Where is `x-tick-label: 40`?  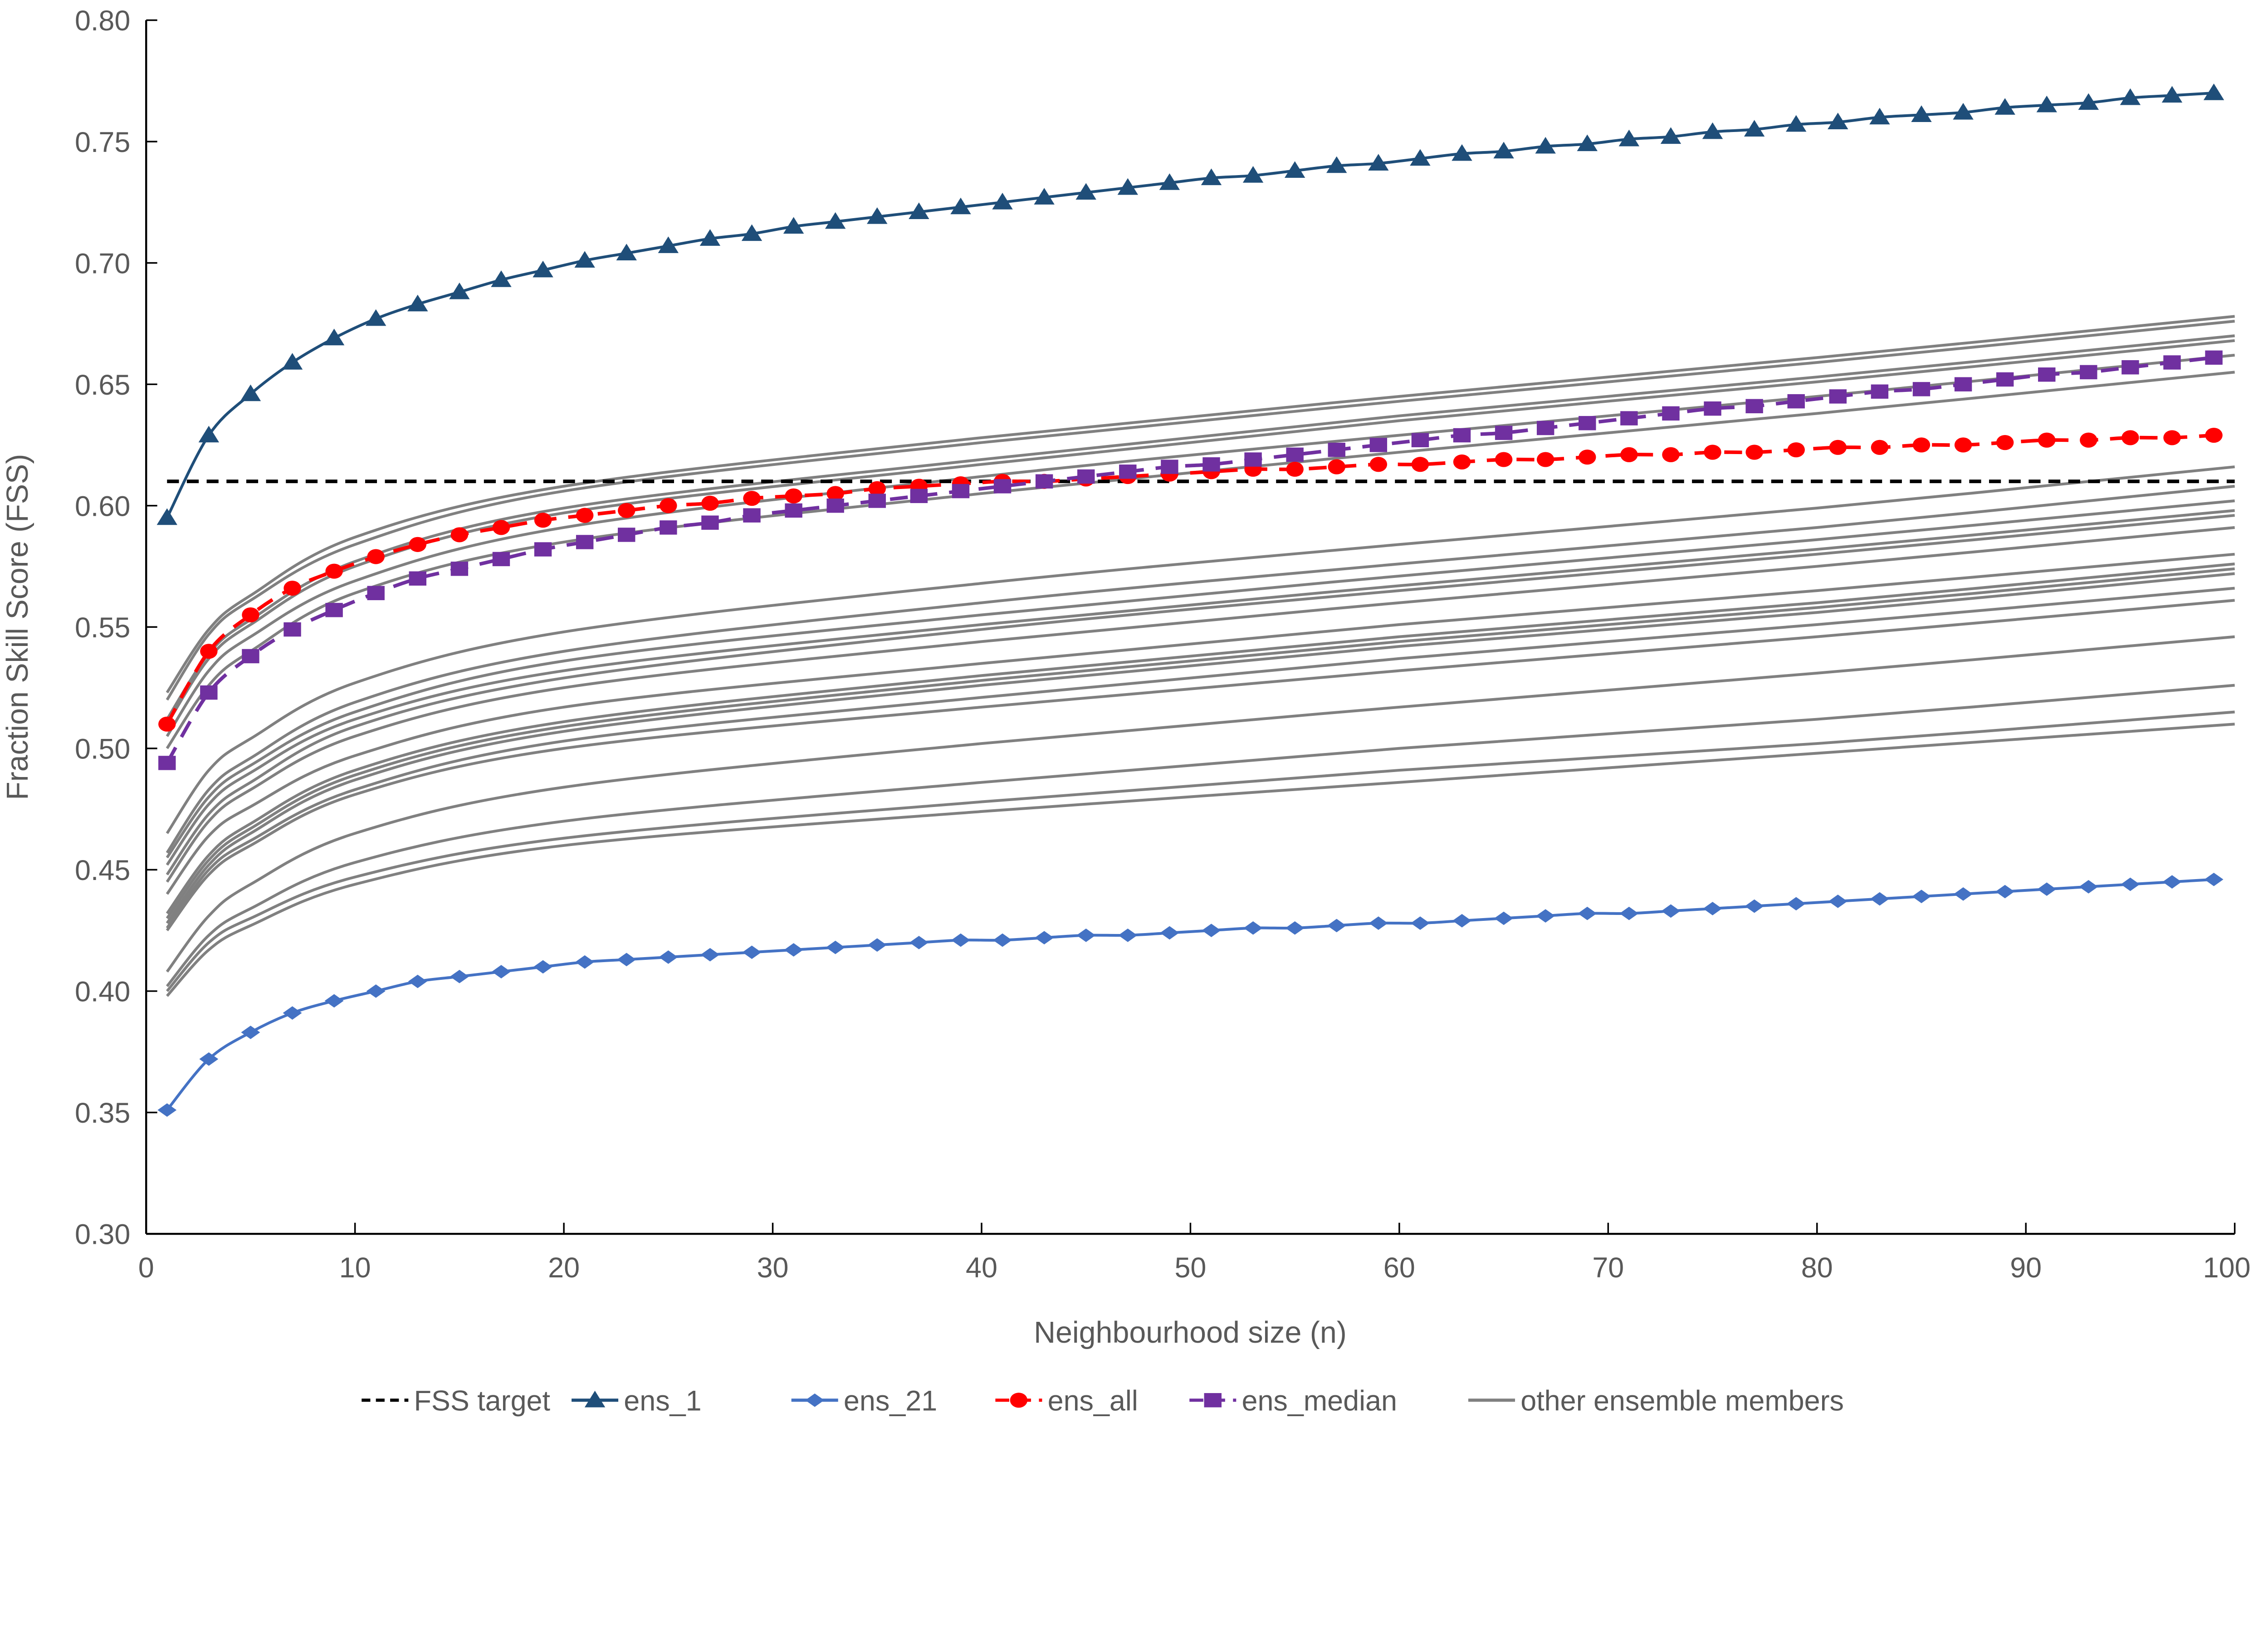 x-tick-label: 40 is located at coordinates (981, 1268).